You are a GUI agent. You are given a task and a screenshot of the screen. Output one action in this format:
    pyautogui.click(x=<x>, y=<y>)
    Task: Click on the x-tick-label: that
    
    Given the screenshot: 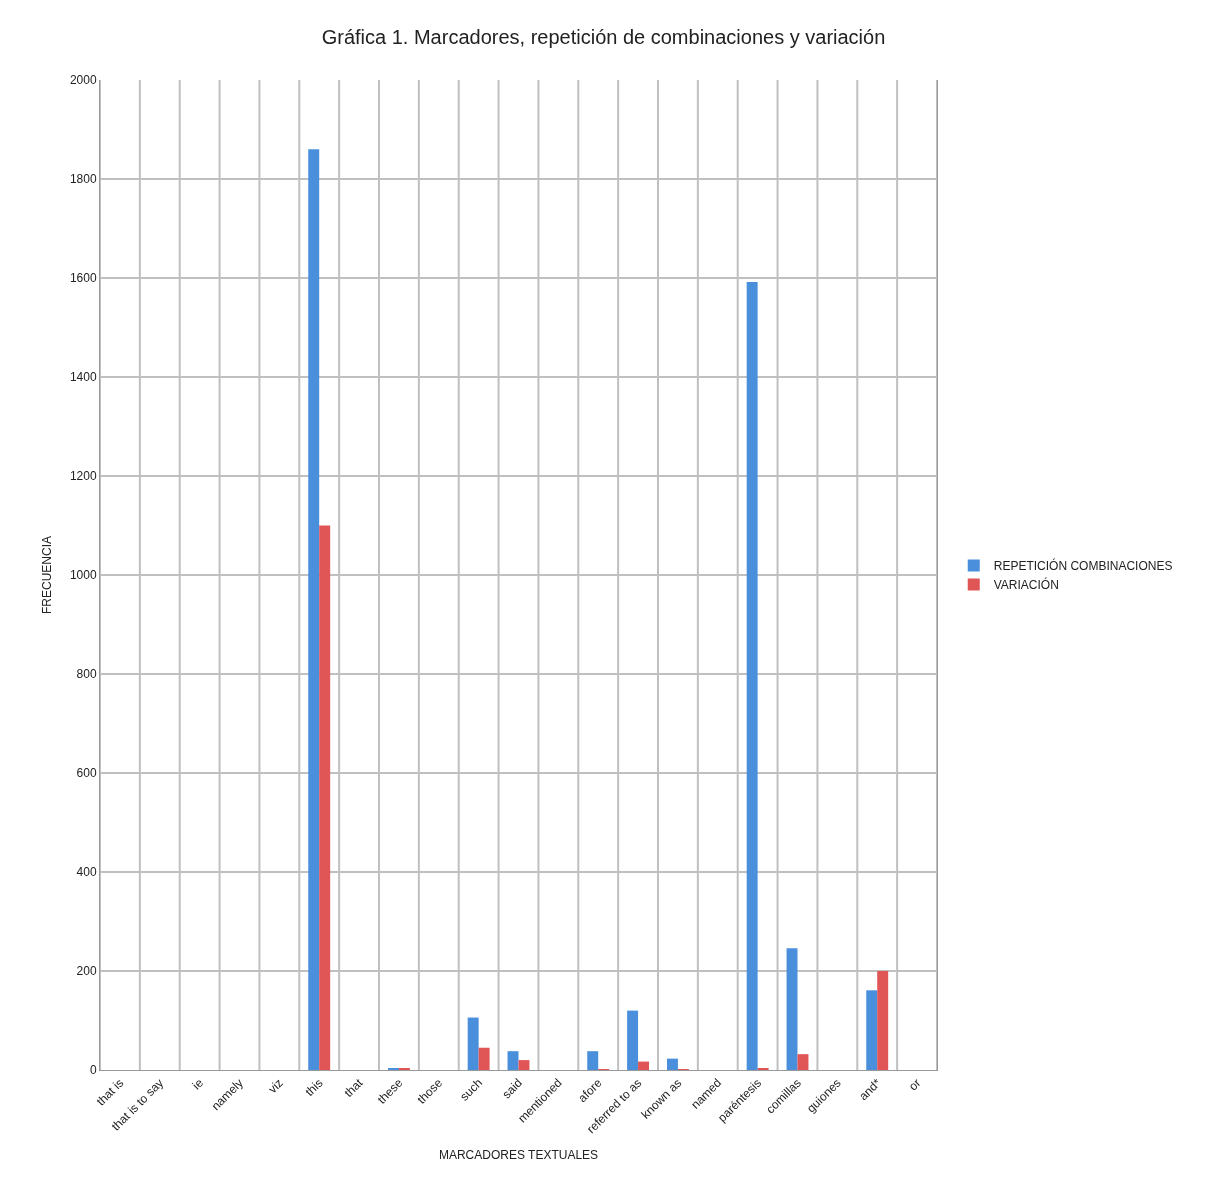 What is the action you would take?
    pyautogui.click(x=353, y=1087)
    